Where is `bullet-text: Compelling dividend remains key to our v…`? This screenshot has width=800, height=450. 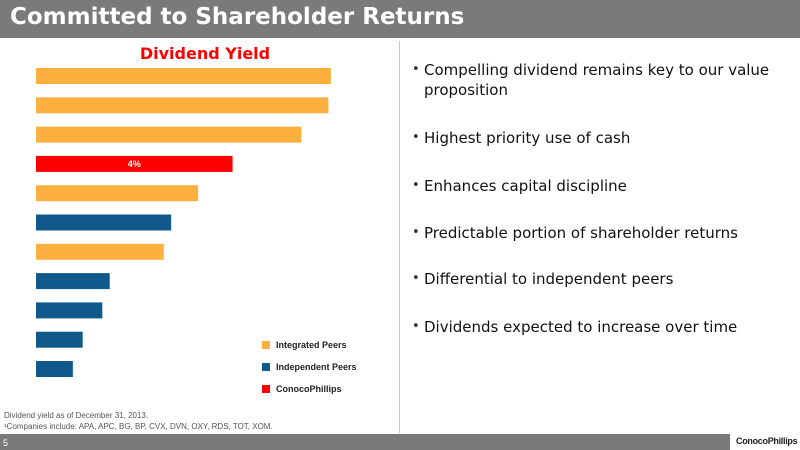 bullet-text: Compelling dividend remains key to our v… is located at coordinates (597, 80).